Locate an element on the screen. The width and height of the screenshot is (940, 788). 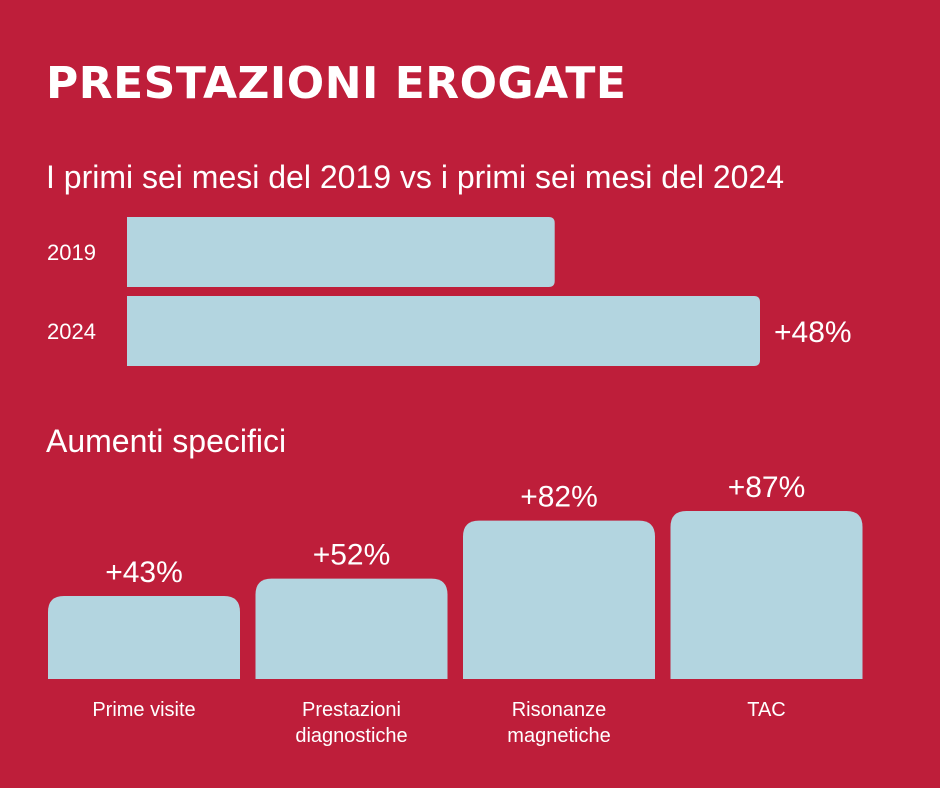
hbar-2019 is located at coordinates (341, 252).